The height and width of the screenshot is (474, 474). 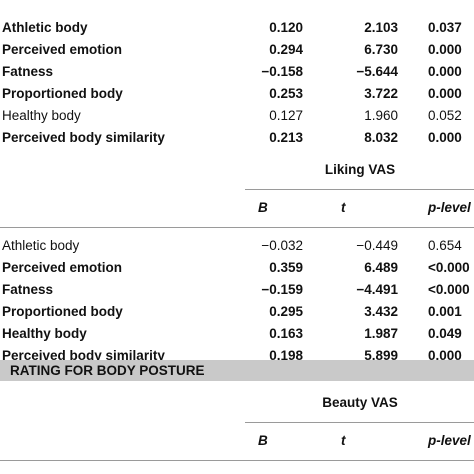 What do you see at coordinates (286, 333) in the screenshot?
I see `cell-b: 0.163` at bounding box center [286, 333].